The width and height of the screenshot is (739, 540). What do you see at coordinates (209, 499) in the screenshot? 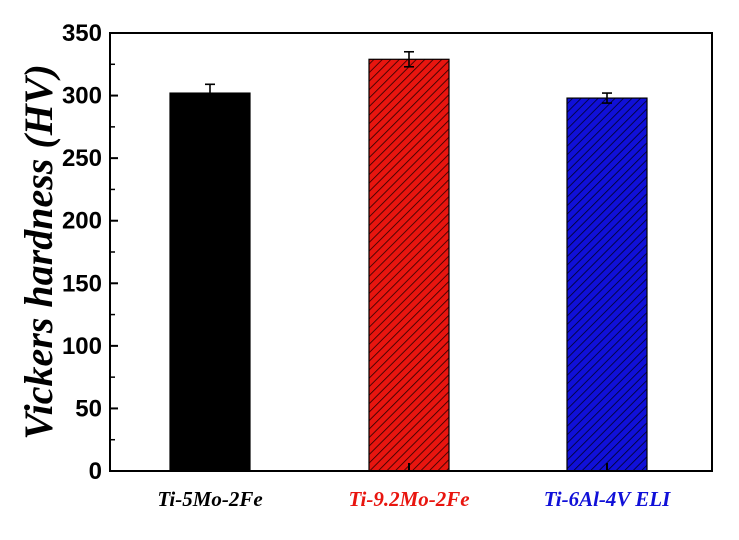
I see `x-tick-label: Ti-5Mo-2Fe` at bounding box center [209, 499].